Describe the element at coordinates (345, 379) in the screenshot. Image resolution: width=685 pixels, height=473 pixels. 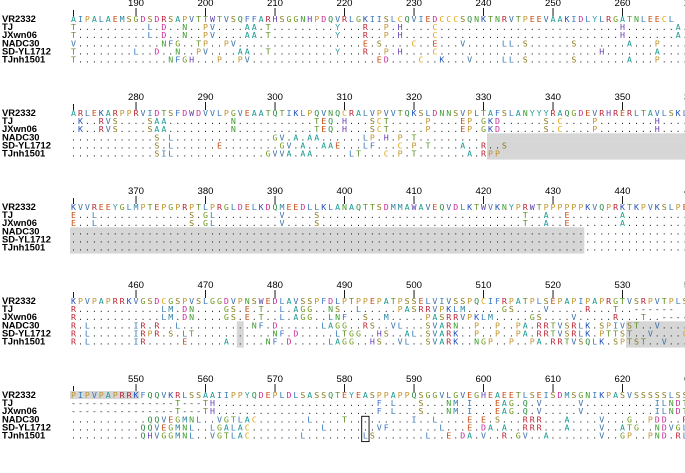
I see `tick-label: 580` at that location.